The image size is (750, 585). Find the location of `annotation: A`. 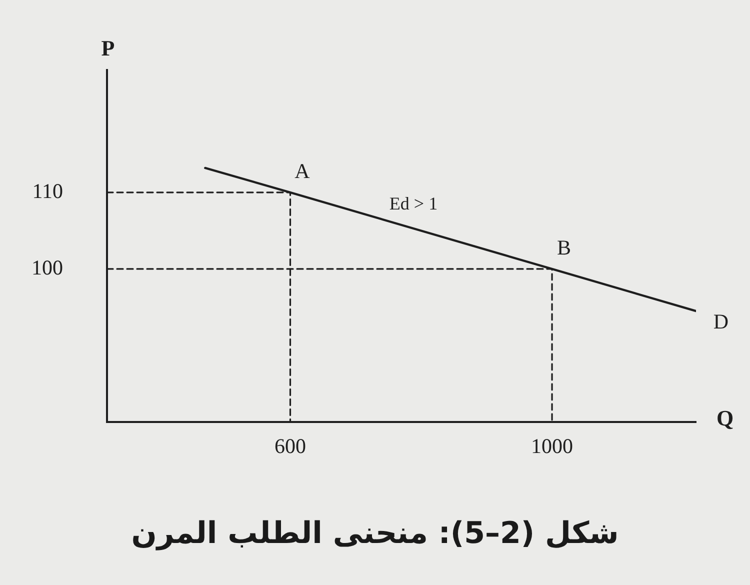

annotation: A is located at coordinates (302, 170).